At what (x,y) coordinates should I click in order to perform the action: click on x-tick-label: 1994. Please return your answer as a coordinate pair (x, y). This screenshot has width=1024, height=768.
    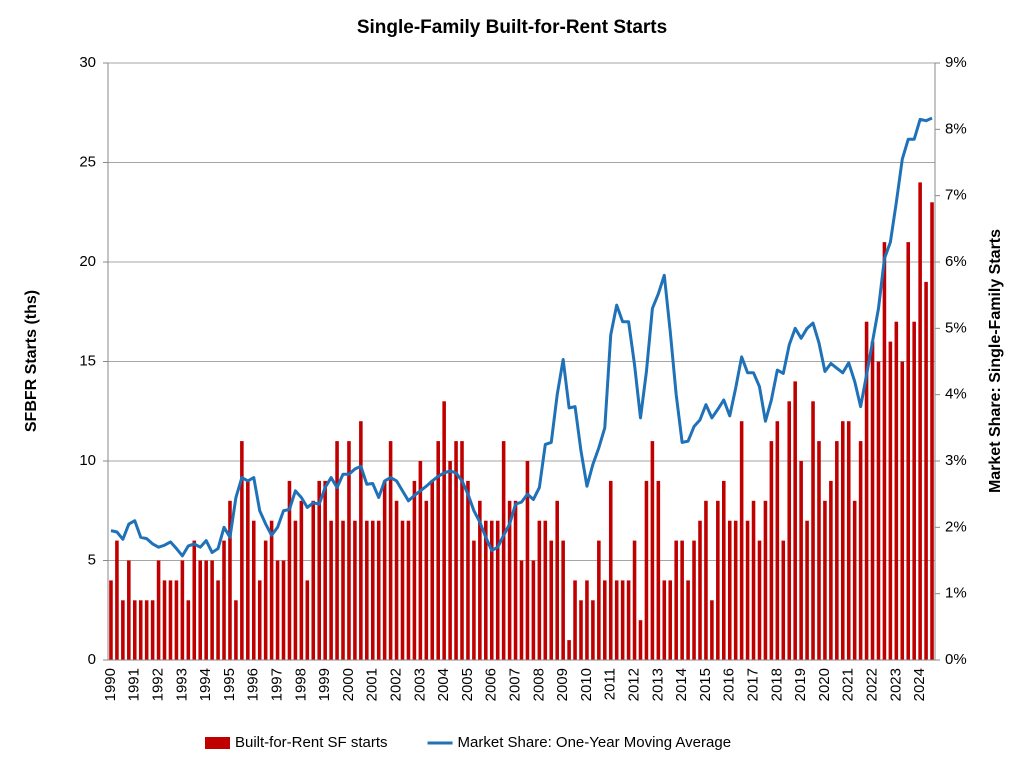
    Looking at the image, I should click on (205, 684).